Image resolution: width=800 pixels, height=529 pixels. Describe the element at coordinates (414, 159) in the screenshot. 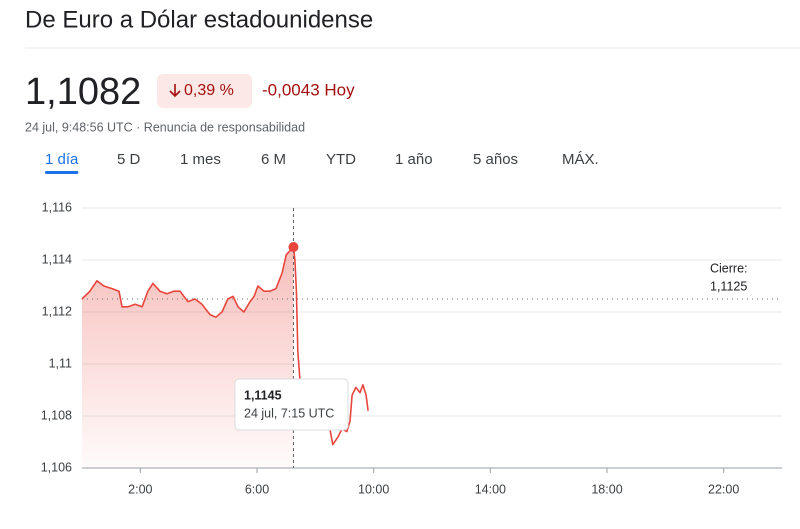

I see `tab: 1 año` at that location.